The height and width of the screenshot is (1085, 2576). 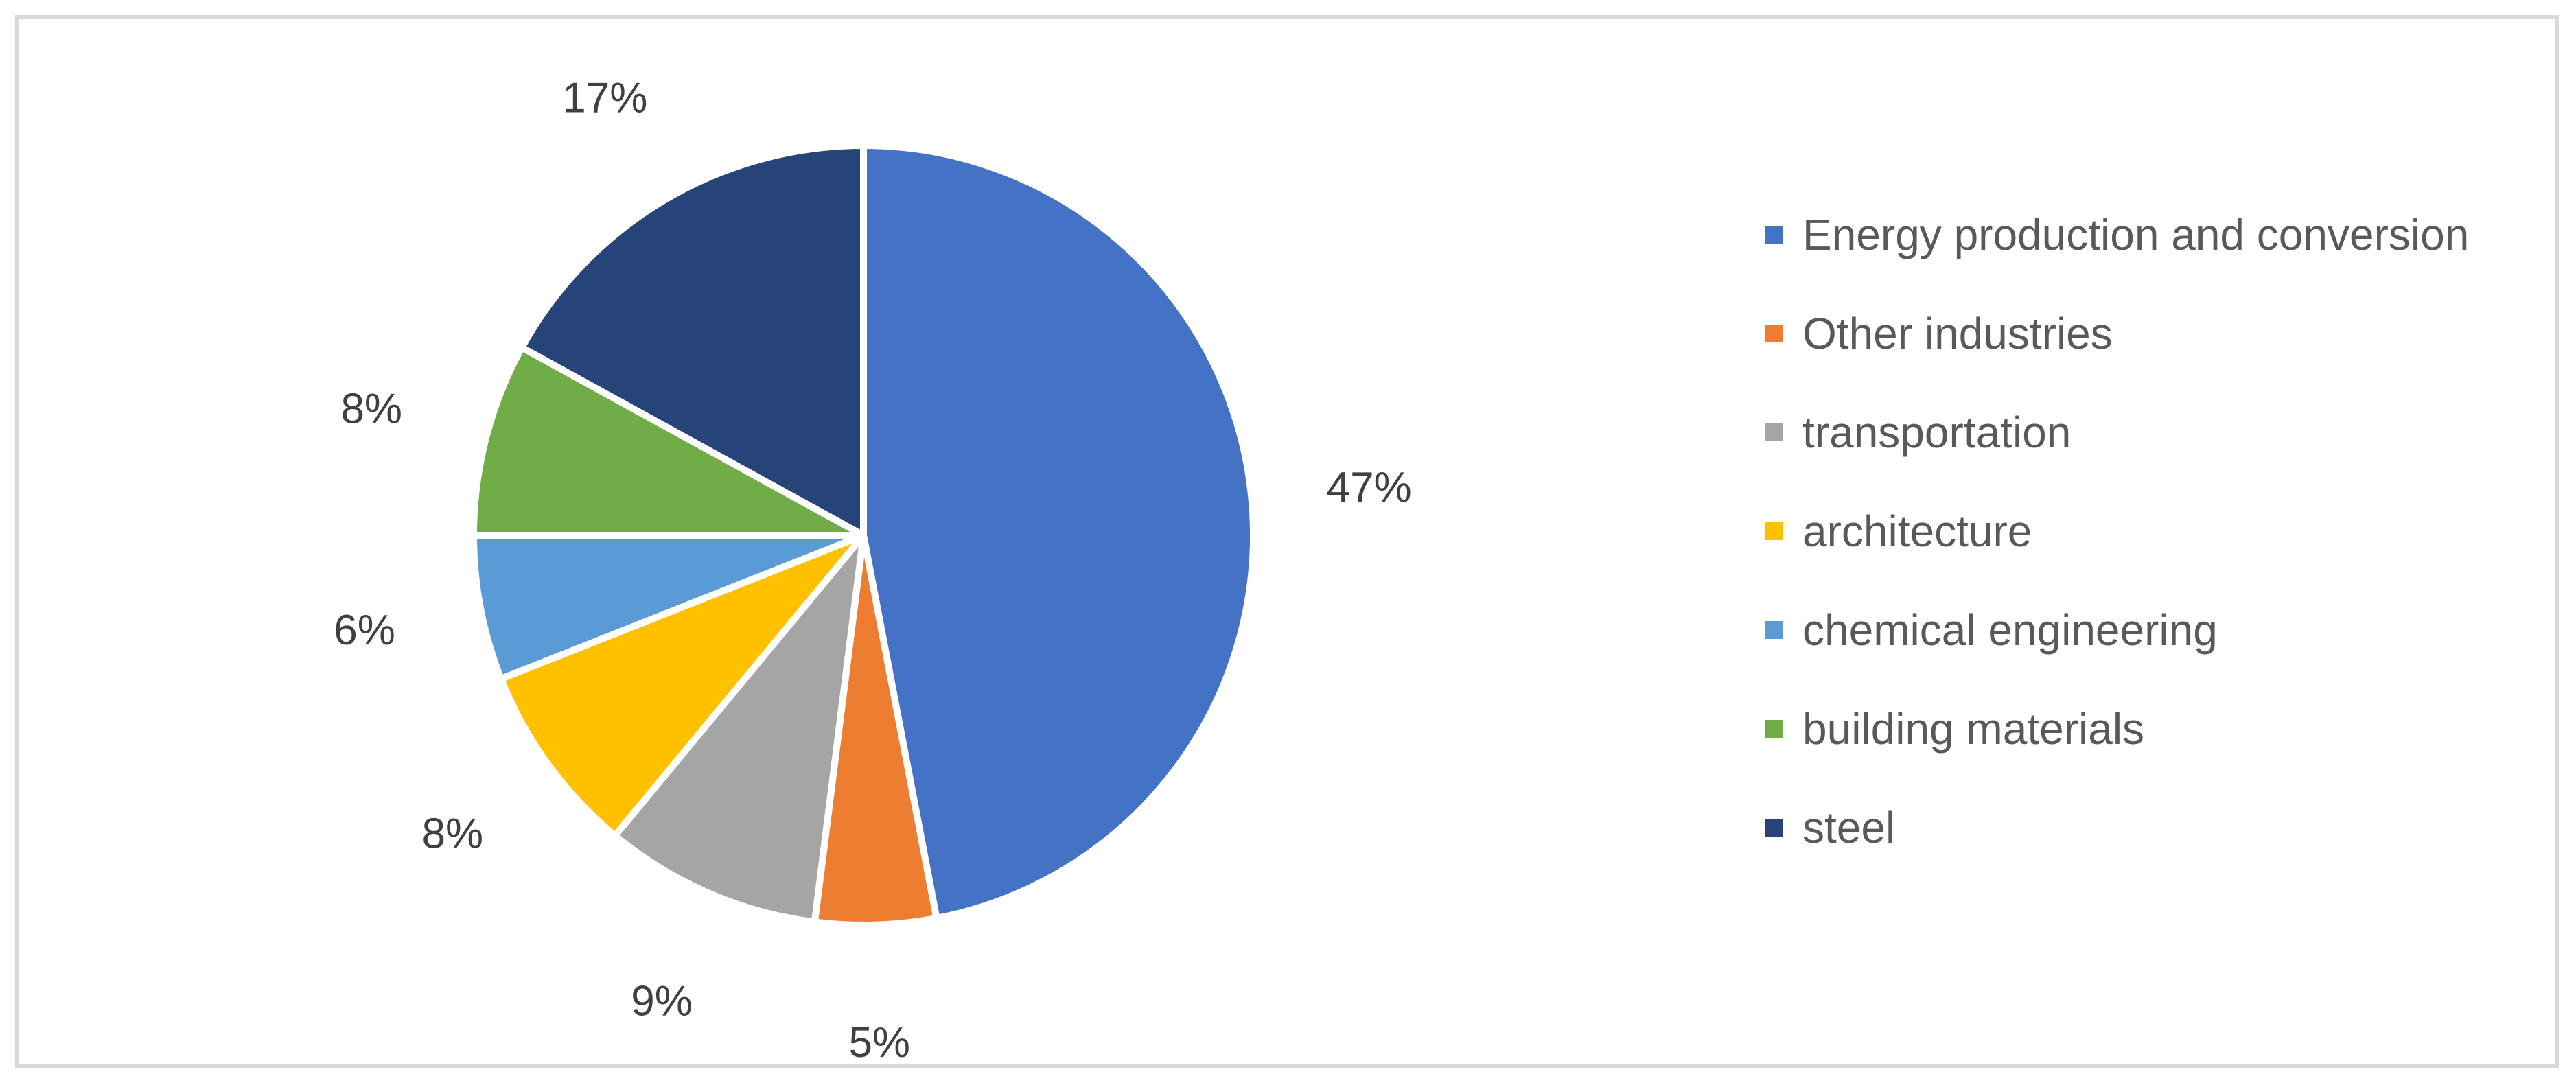 I want to click on legend-item: Energy production and conversion, so click(x=2160, y=234).